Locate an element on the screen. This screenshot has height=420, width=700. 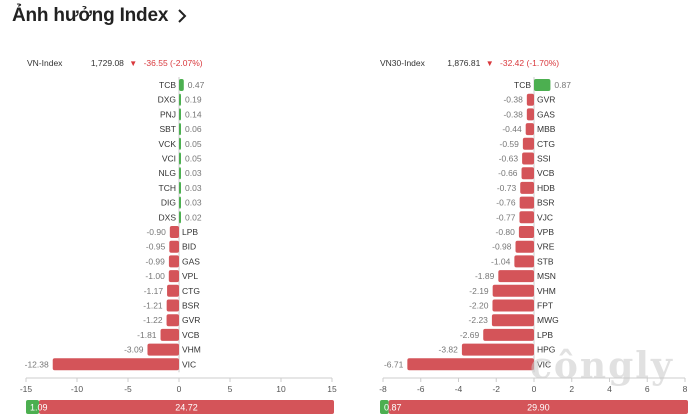
page-title: Ảnh hưởng Index is located at coordinates (90, 15).